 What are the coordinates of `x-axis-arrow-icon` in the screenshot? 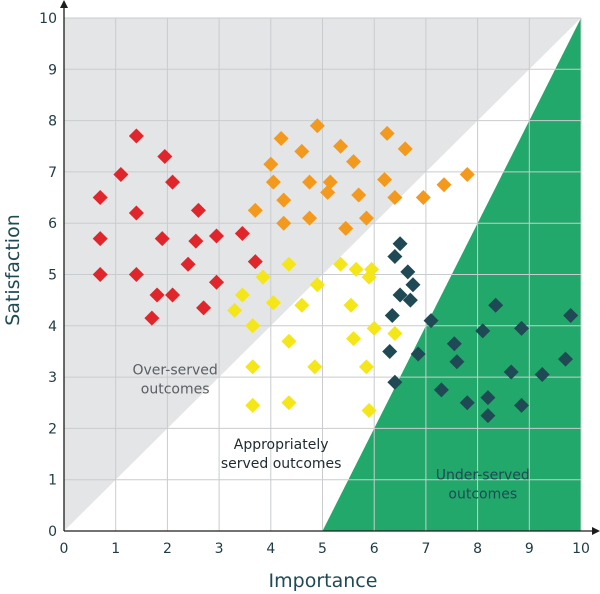 It's located at (596, 531).